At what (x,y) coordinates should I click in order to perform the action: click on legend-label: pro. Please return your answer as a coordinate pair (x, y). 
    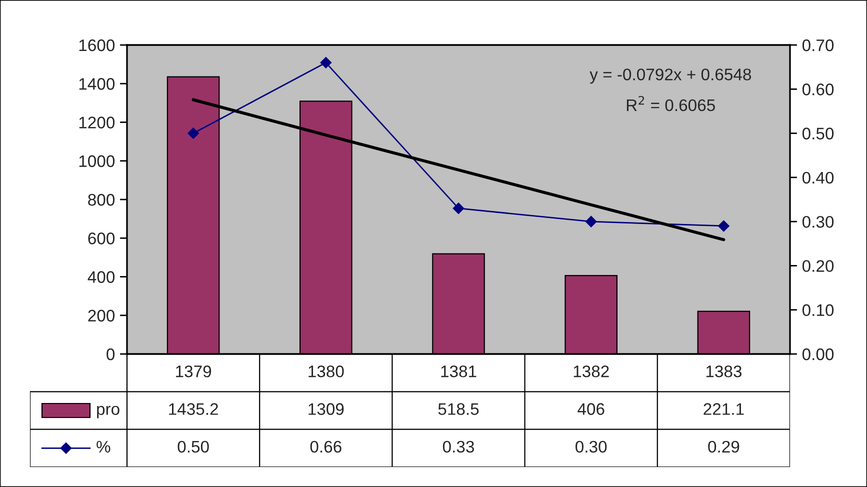
    Looking at the image, I should click on (108, 412).